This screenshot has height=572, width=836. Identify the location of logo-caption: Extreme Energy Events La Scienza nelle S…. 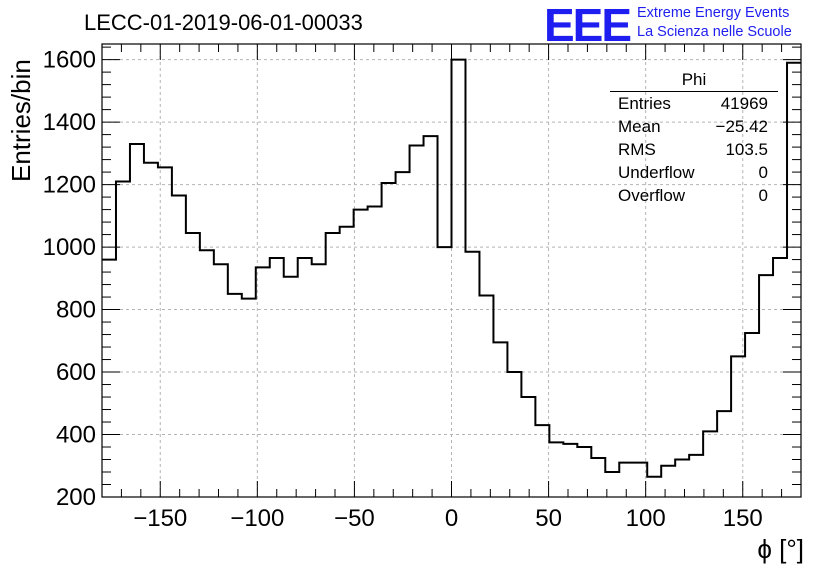
(714, 23).